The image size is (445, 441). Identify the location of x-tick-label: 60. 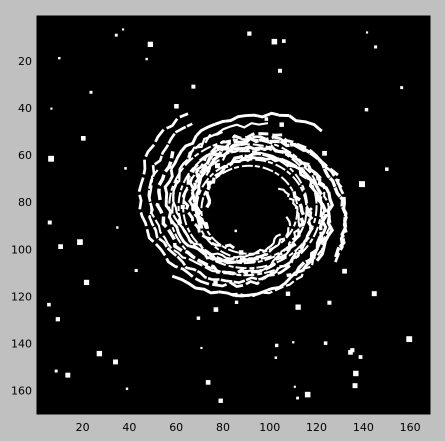
(176, 427).